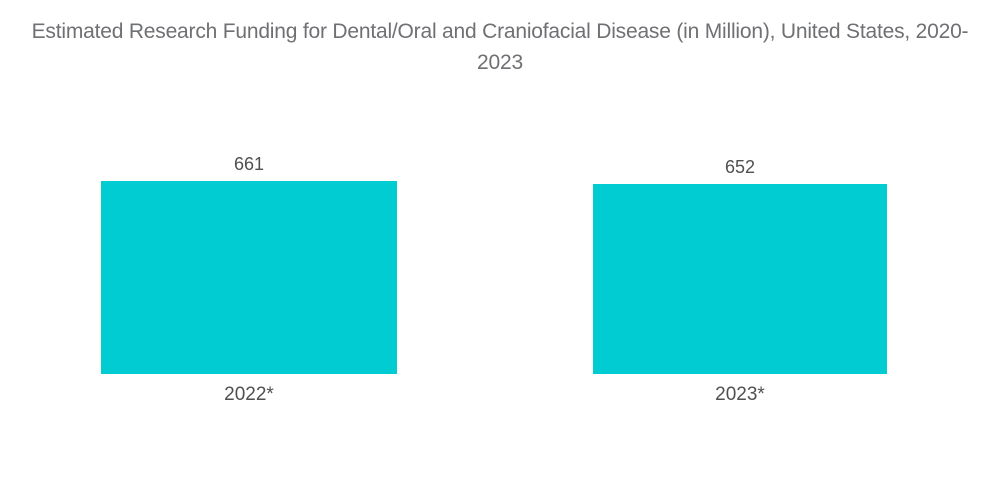  What do you see at coordinates (740, 278) in the screenshot?
I see `bar-2023` at bounding box center [740, 278].